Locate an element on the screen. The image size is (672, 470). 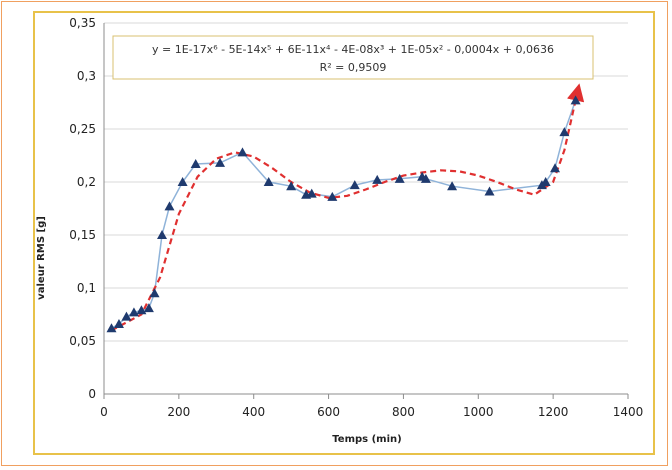
trendline-r-squared: R² = 0,9509 is located at coordinates (353, 67).